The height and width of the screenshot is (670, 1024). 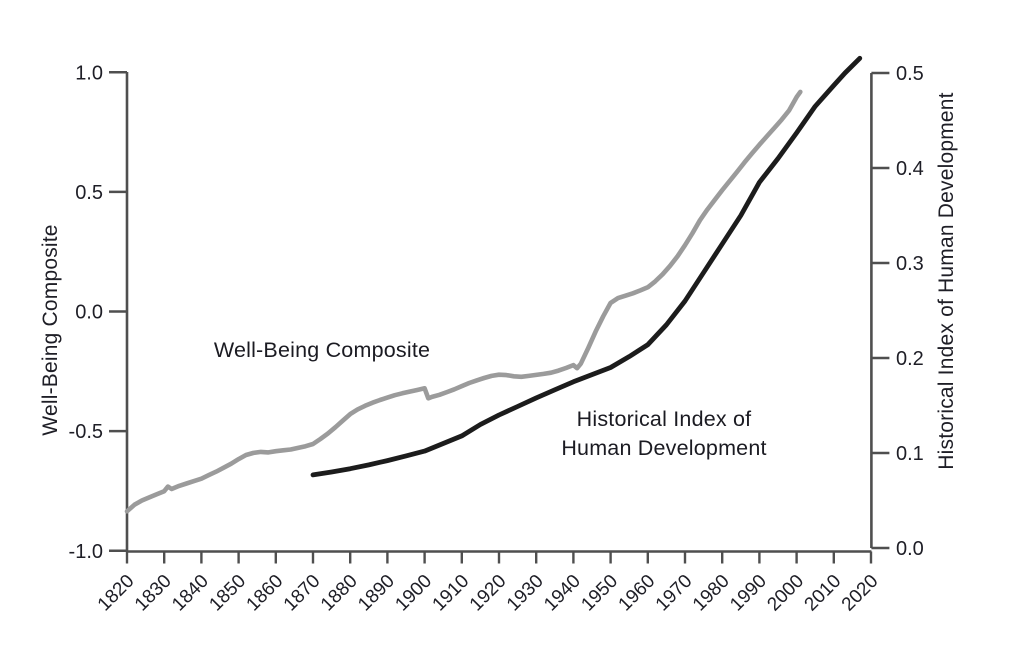 I want to click on right-axis-title: Historical Index of Human Development, so click(x=946, y=281).